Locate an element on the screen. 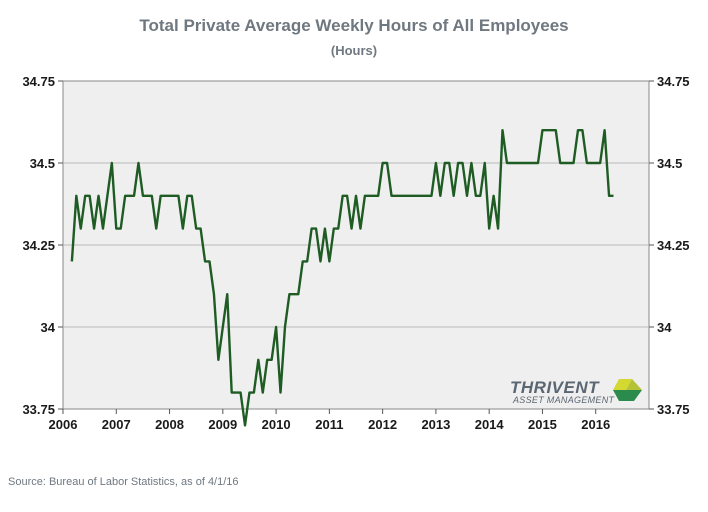 This screenshot has height=512, width=708. x-tick-label: 2008 is located at coordinates (169, 424).